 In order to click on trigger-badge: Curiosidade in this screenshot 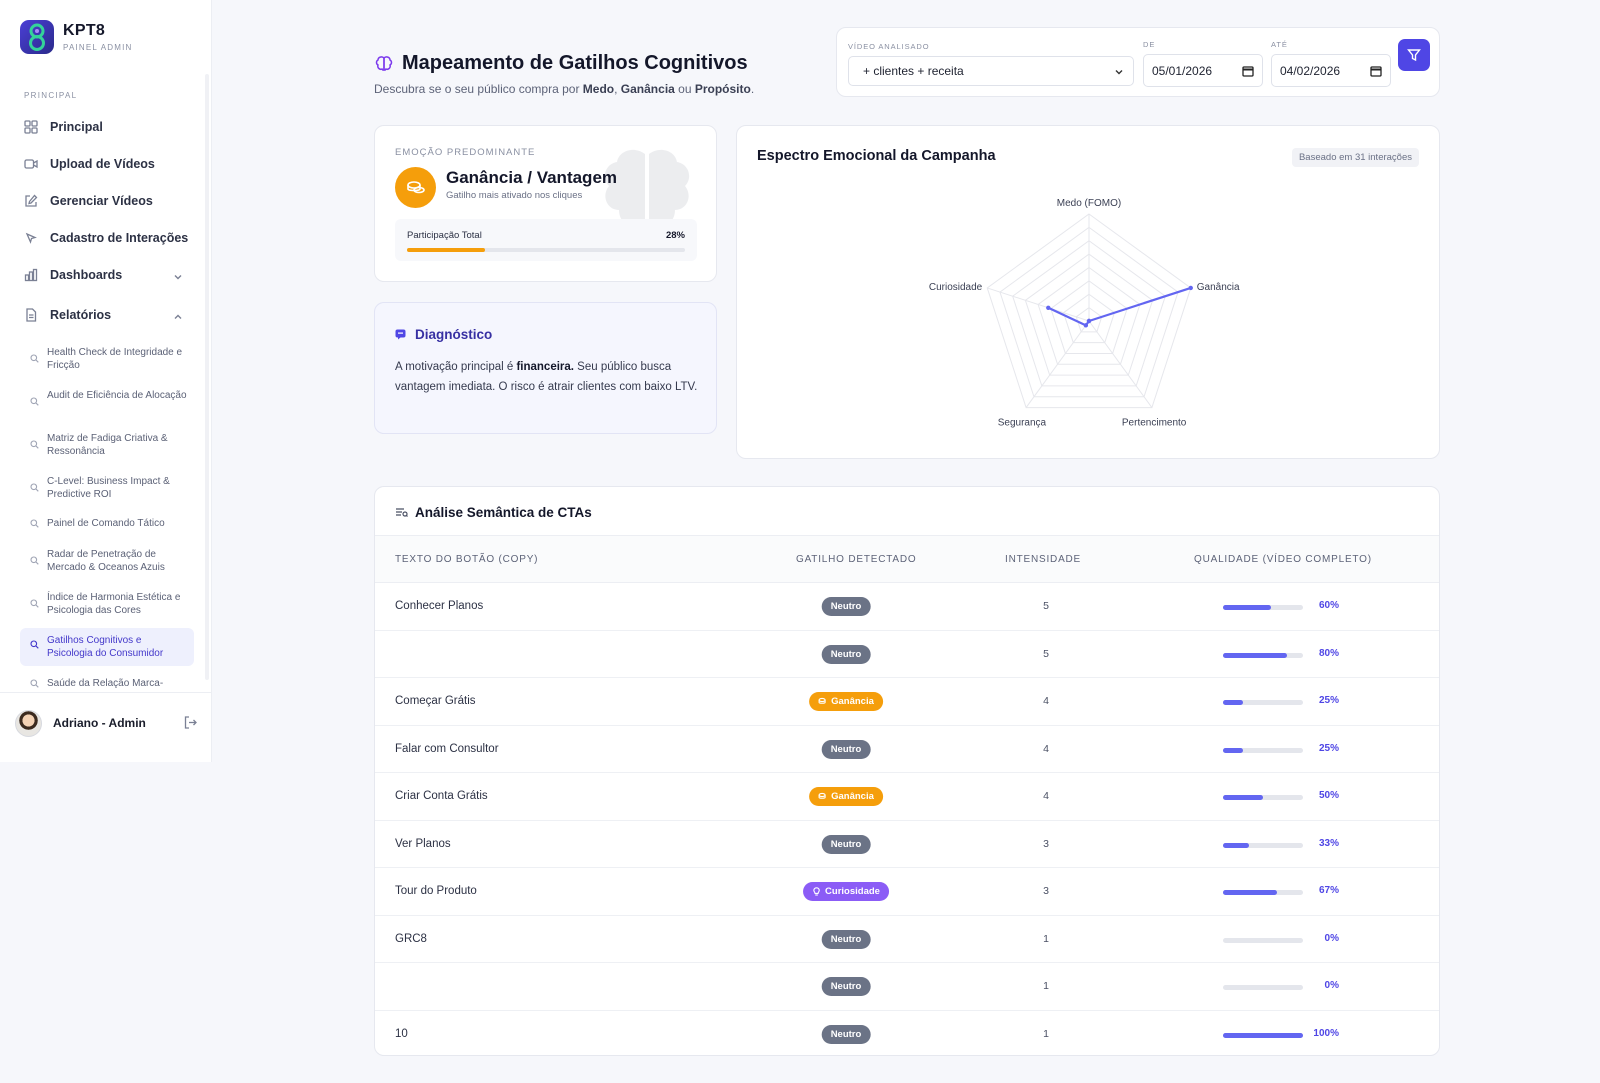, I will do `click(846, 891)`.